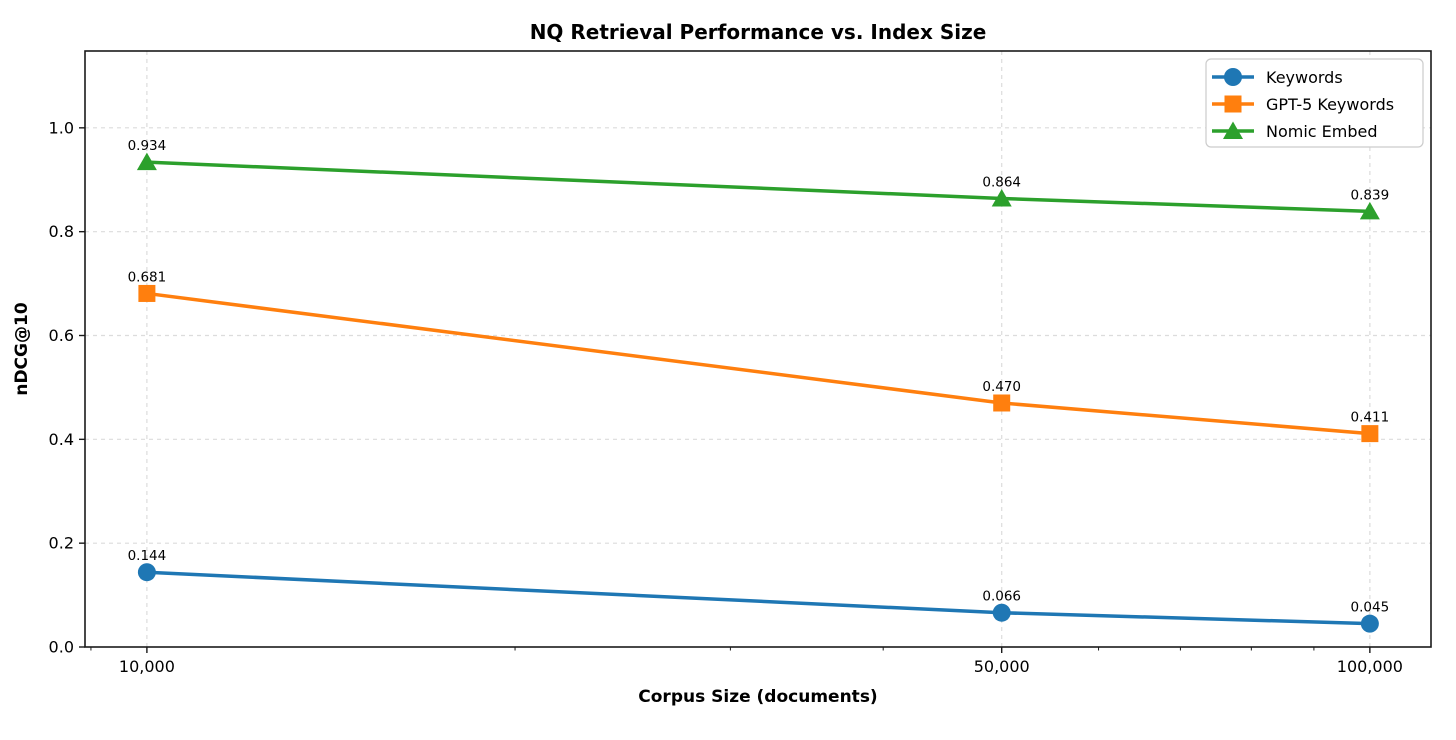  Describe the element at coordinates (61, 231) in the screenshot. I see `y-tick-label: 0.8` at that location.